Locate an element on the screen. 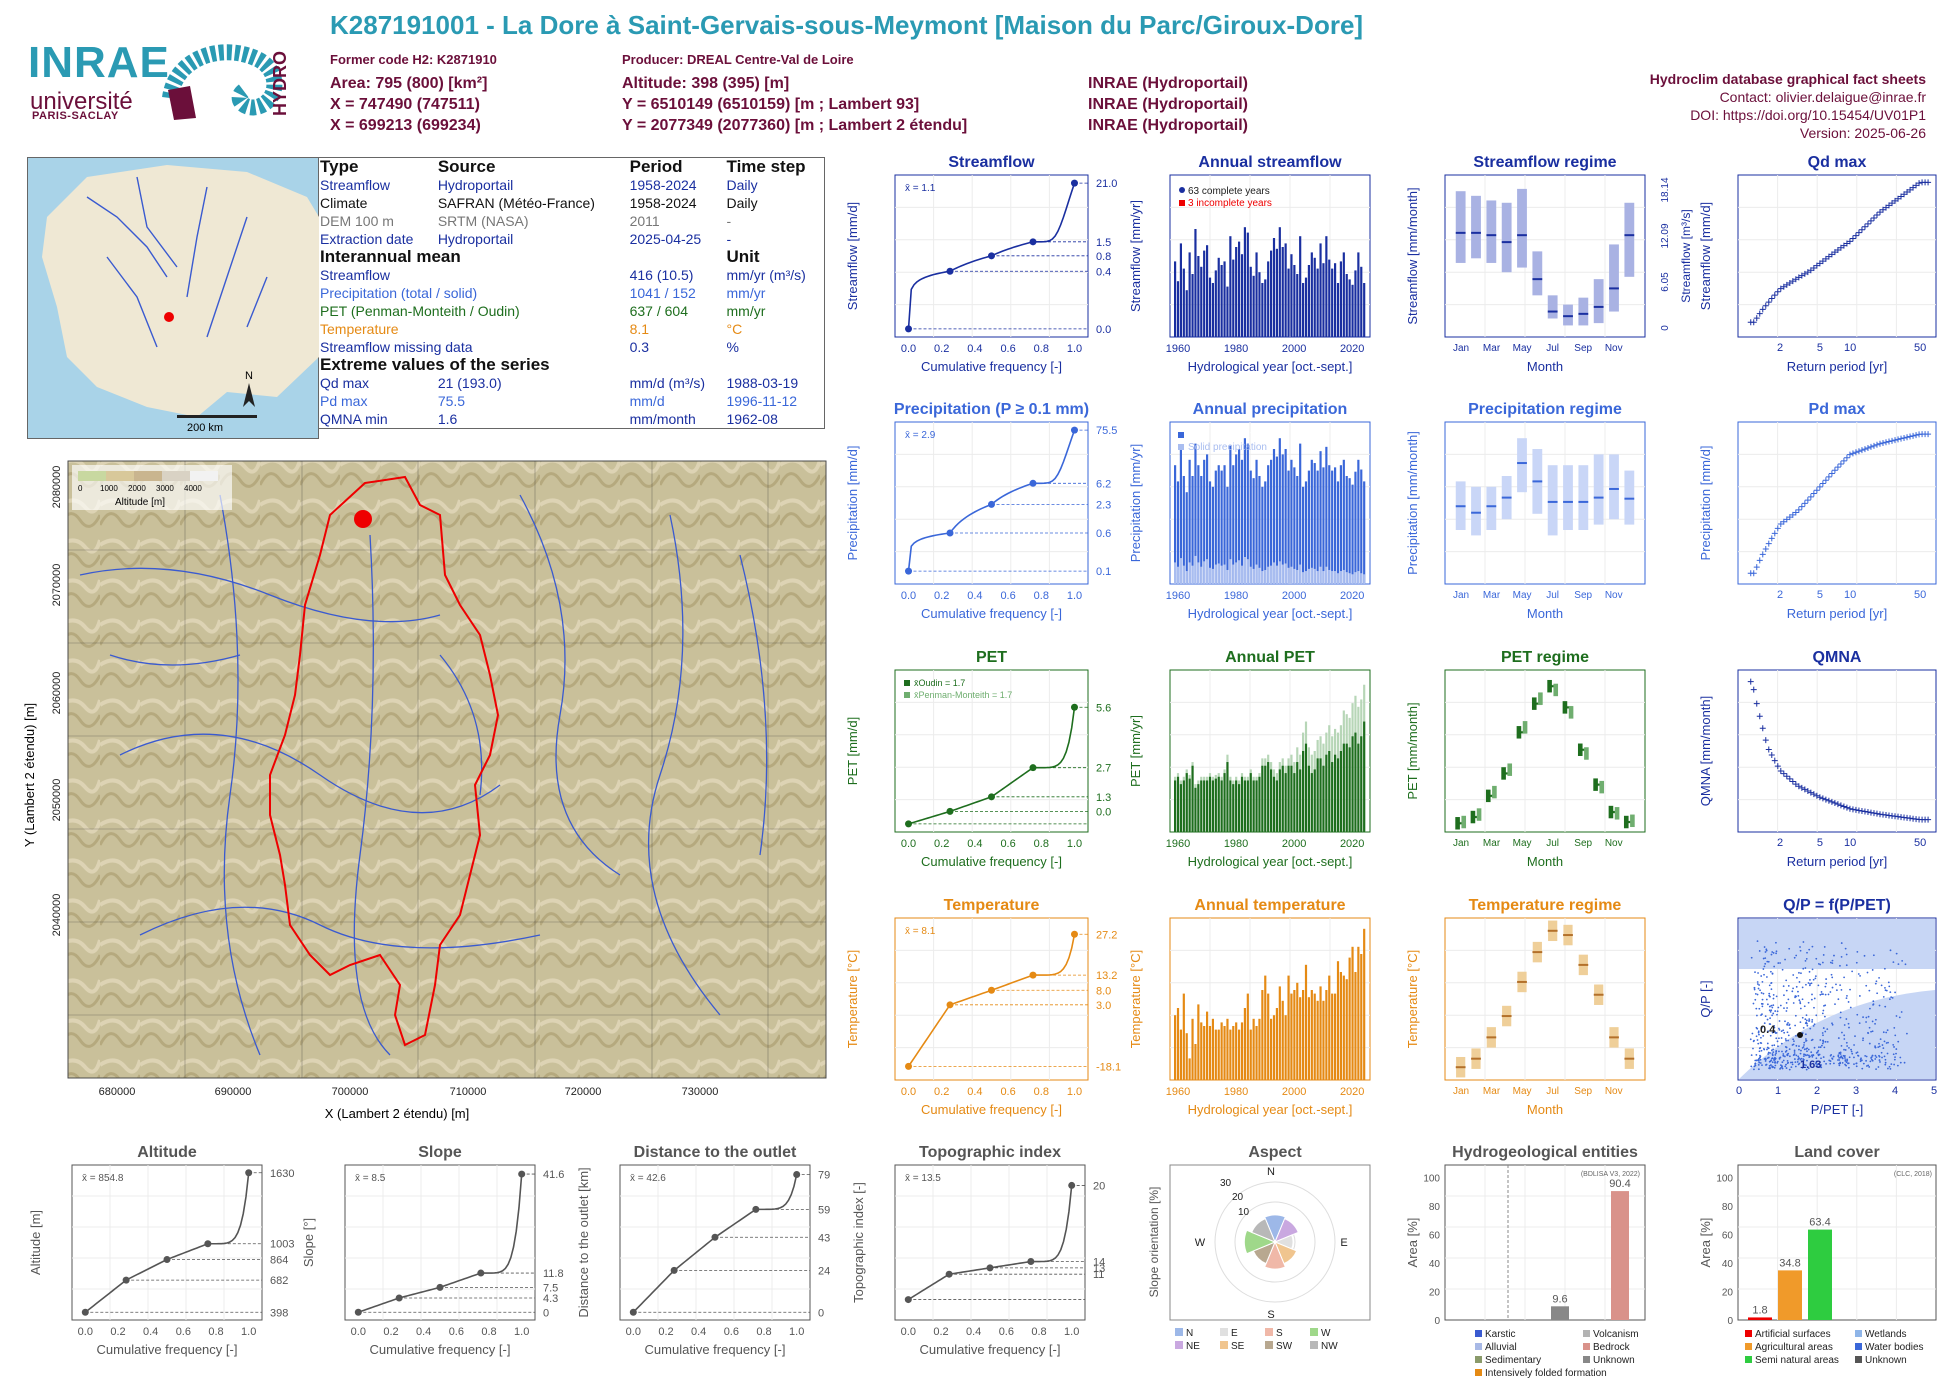 The width and height of the screenshot is (1960, 1386). regime-box is located at coordinates (1614, 487).